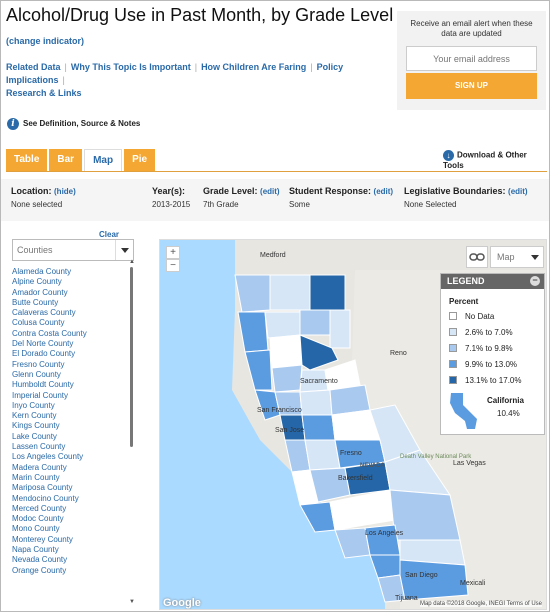 Image resolution: width=550 pixels, height=612 pixels. Describe the element at coordinates (254, 67) in the screenshot. I see `nav-how-faring: How Children Are Faring` at that location.